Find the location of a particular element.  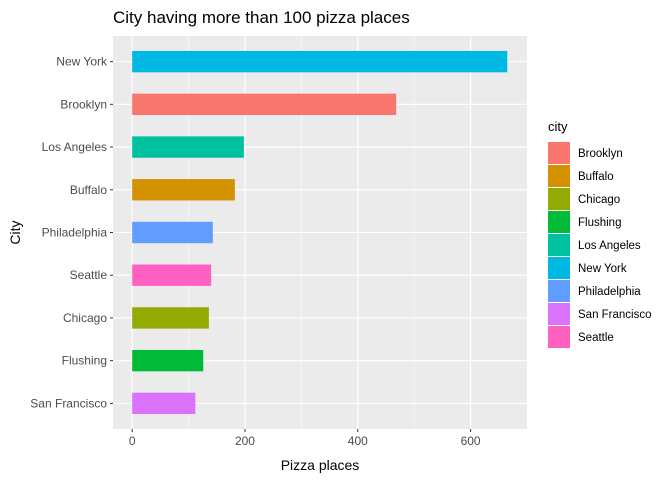

legend-label: Chicago is located at coordinates (599, 200).